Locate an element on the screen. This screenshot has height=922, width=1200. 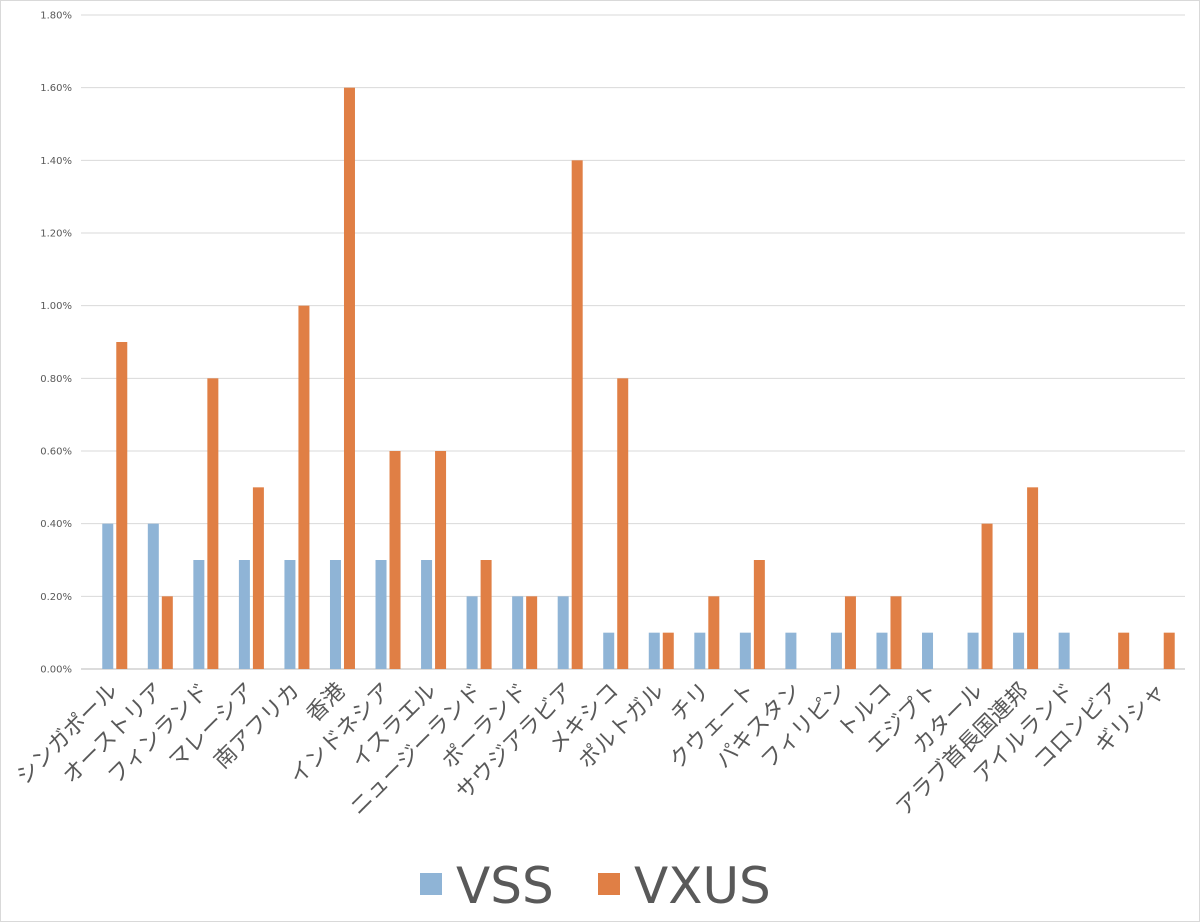
y-tick-label: 0.00% is located at coordinates (56, 670).